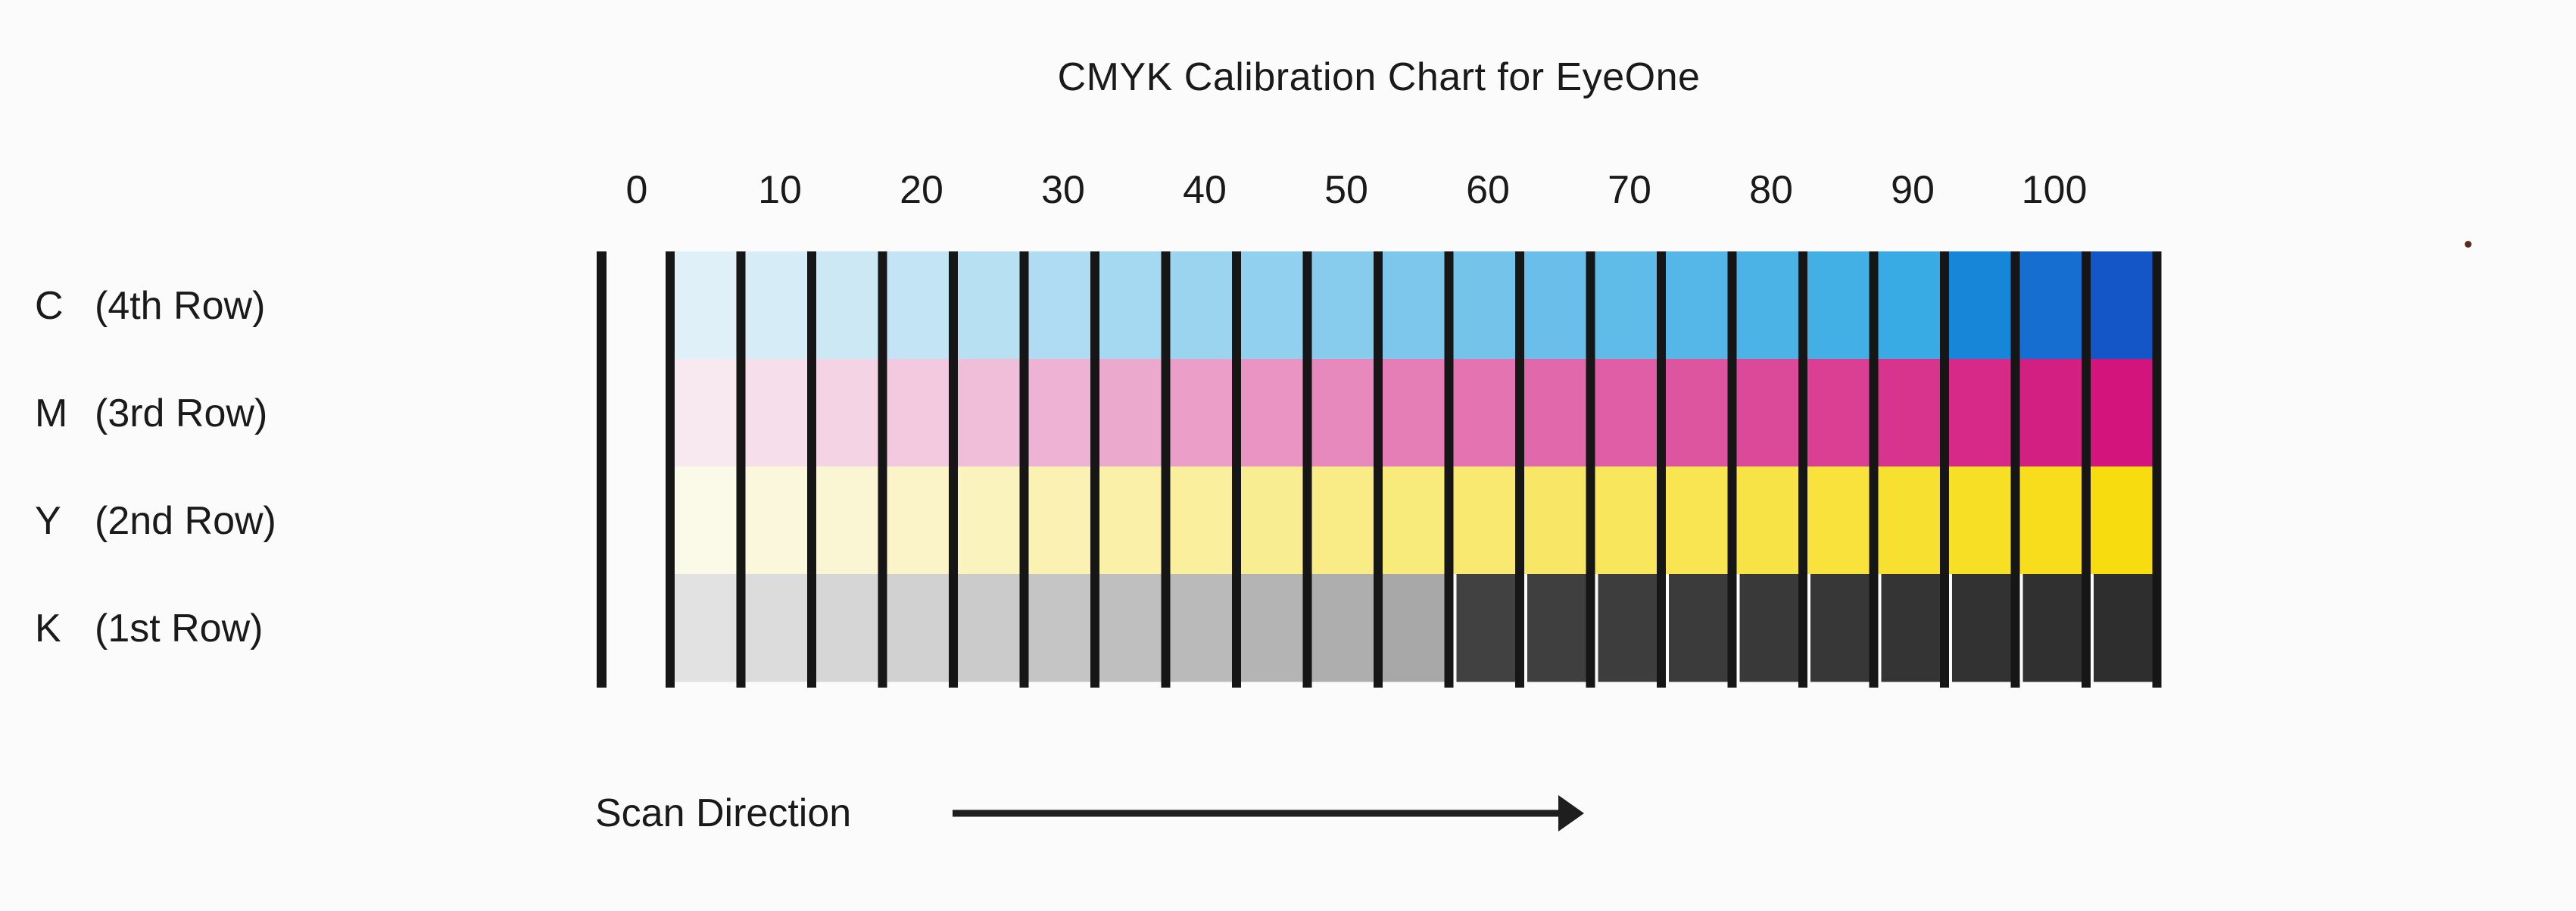 Image resolution: width=2576 pixels, height=911 pixels. Describe the element at coordinates (48, 521) in the screenshot. I see `row-label-letter-yellow: Y` at that location.